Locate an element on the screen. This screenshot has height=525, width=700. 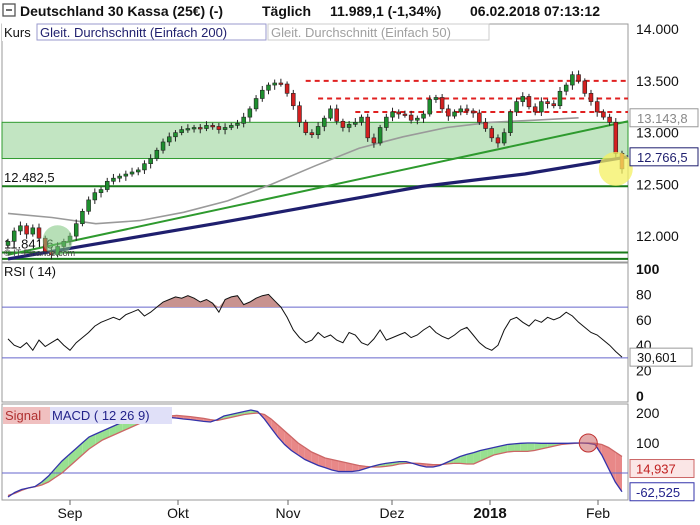
macd-marker-circle is located at coordinates (588, 443).